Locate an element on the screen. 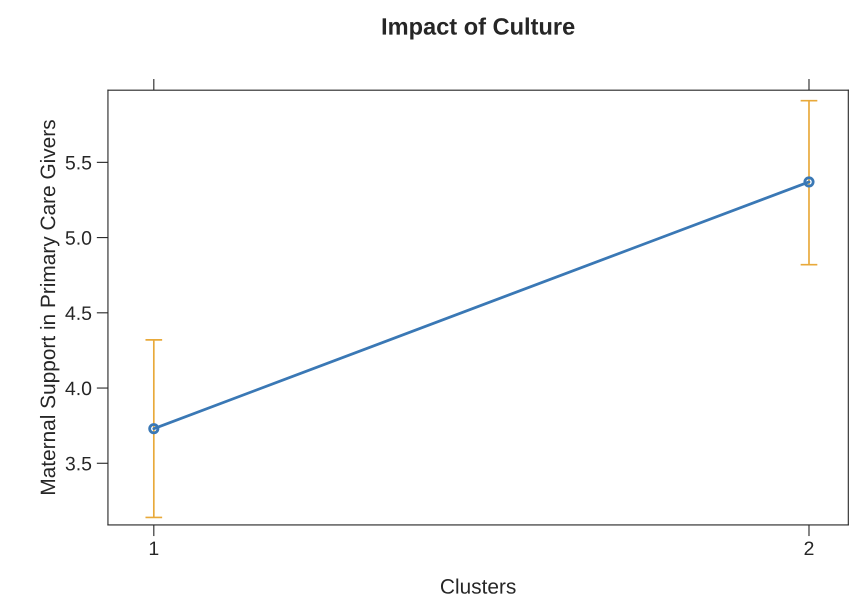  y-tick-label: 3.5 is located at coordinates (79, 463).